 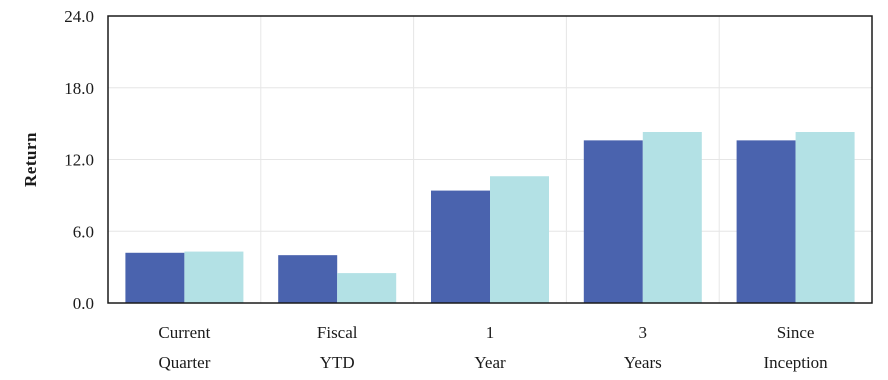 I want to click on y-tick-label: 0.0, so click(x=83, y=303).